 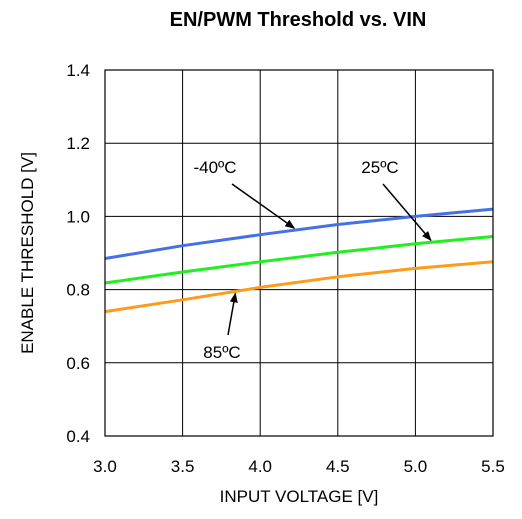 What do you see at coordinates (379, 167) in the screenshot?
I see `annotation-label: 25ºC` at bounding box center [379, 167].